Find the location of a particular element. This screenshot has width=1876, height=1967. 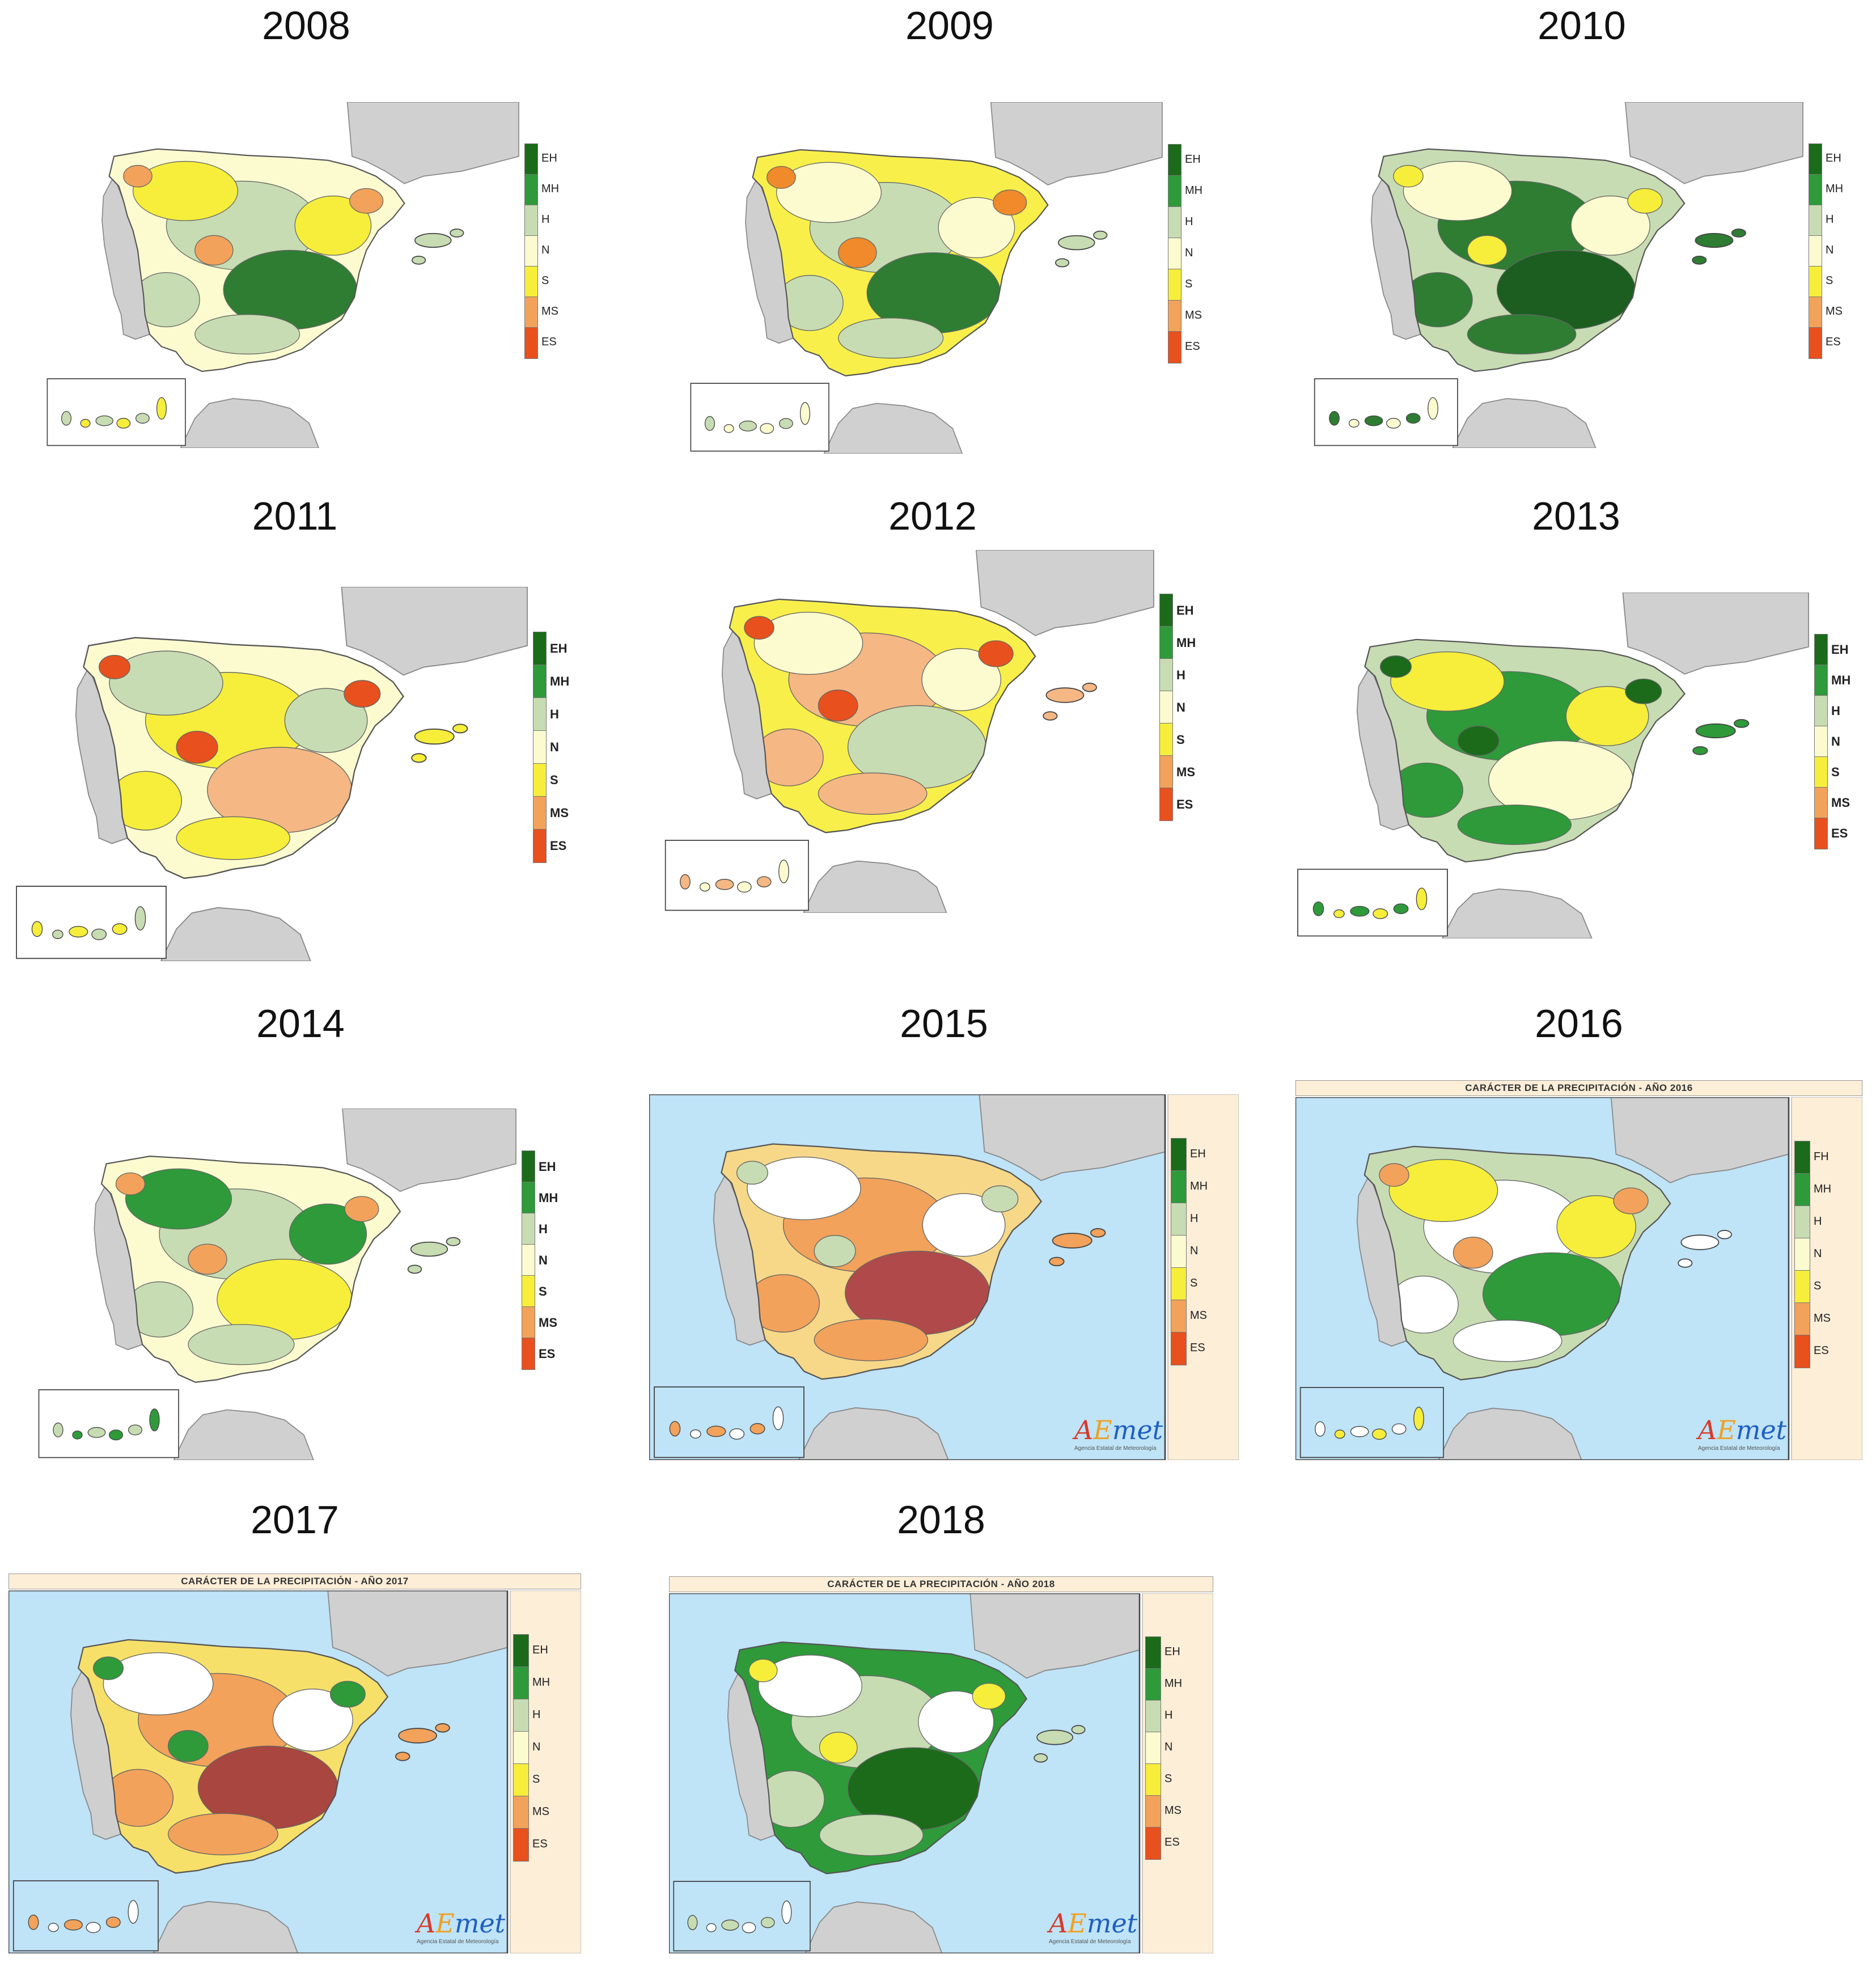

precipitation-legend: EH MH H N S MS ES is located at coordinates (544, 1748).